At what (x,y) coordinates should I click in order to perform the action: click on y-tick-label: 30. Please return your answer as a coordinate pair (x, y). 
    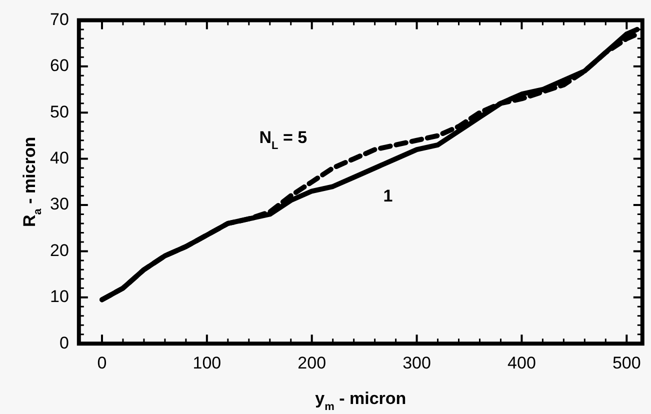
    Looking at the image, I should click on (59, 204).